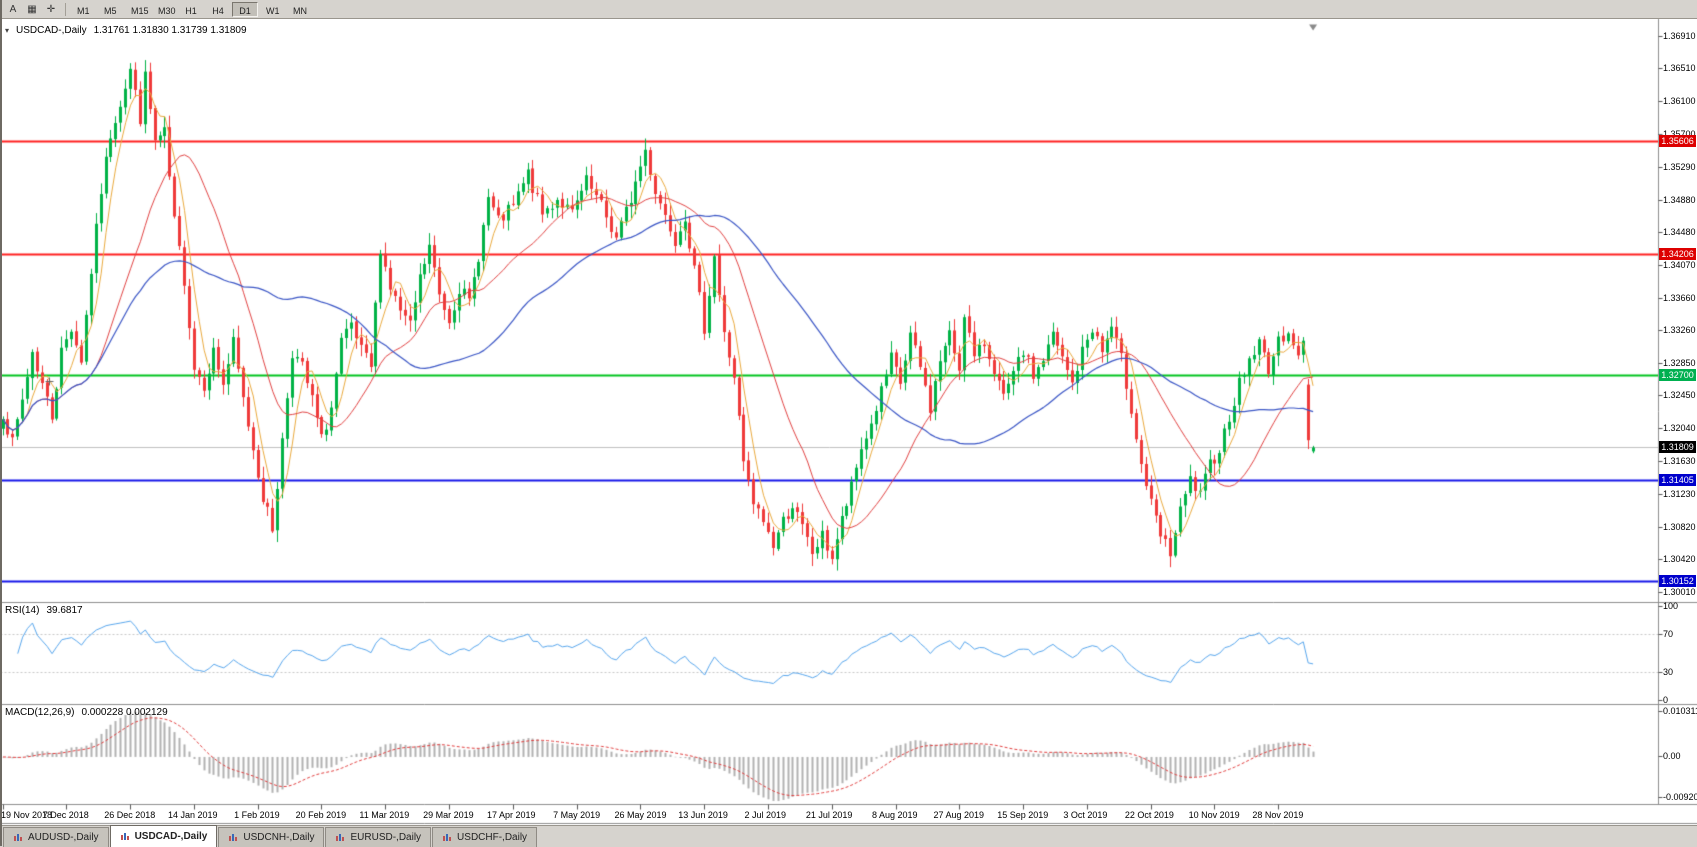 This screenshot has width=1697, height=847. I want to click on chart-type-icon: ▦, so click(32, 9).